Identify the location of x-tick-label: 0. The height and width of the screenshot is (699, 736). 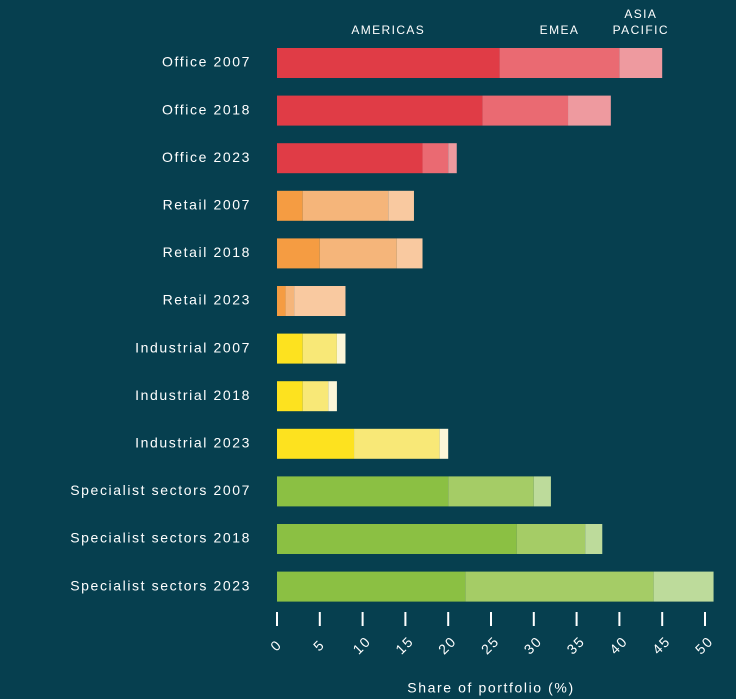
(276, 645).